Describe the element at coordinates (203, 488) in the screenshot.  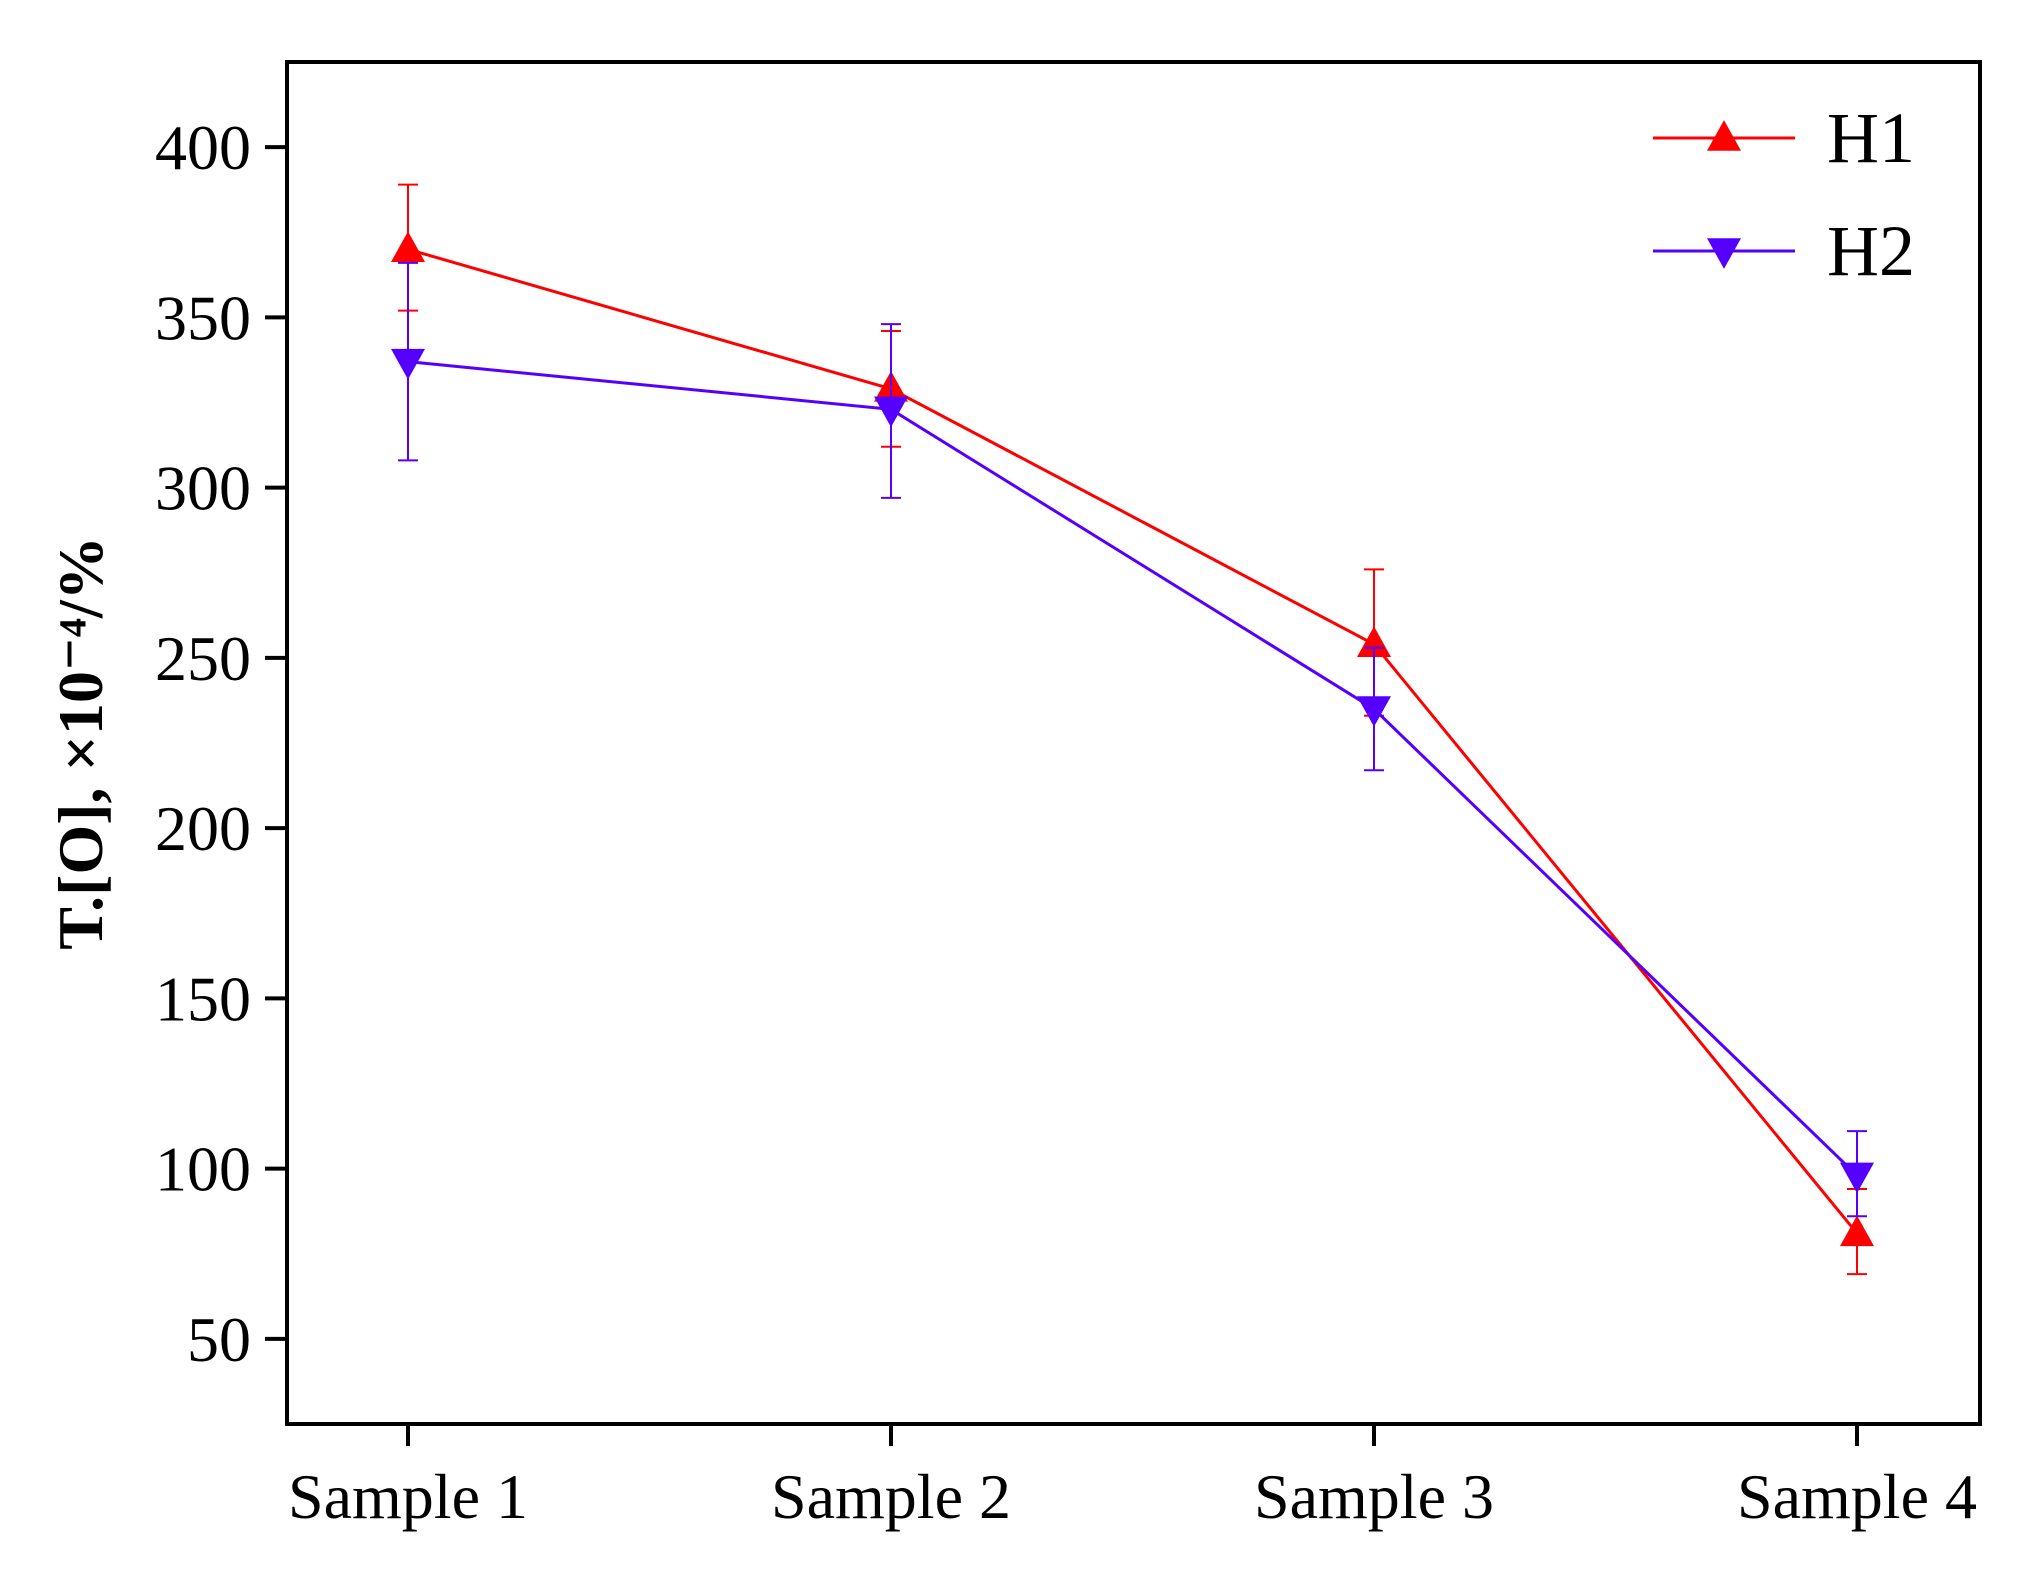
I see `y-tick-label: 300` at that location.